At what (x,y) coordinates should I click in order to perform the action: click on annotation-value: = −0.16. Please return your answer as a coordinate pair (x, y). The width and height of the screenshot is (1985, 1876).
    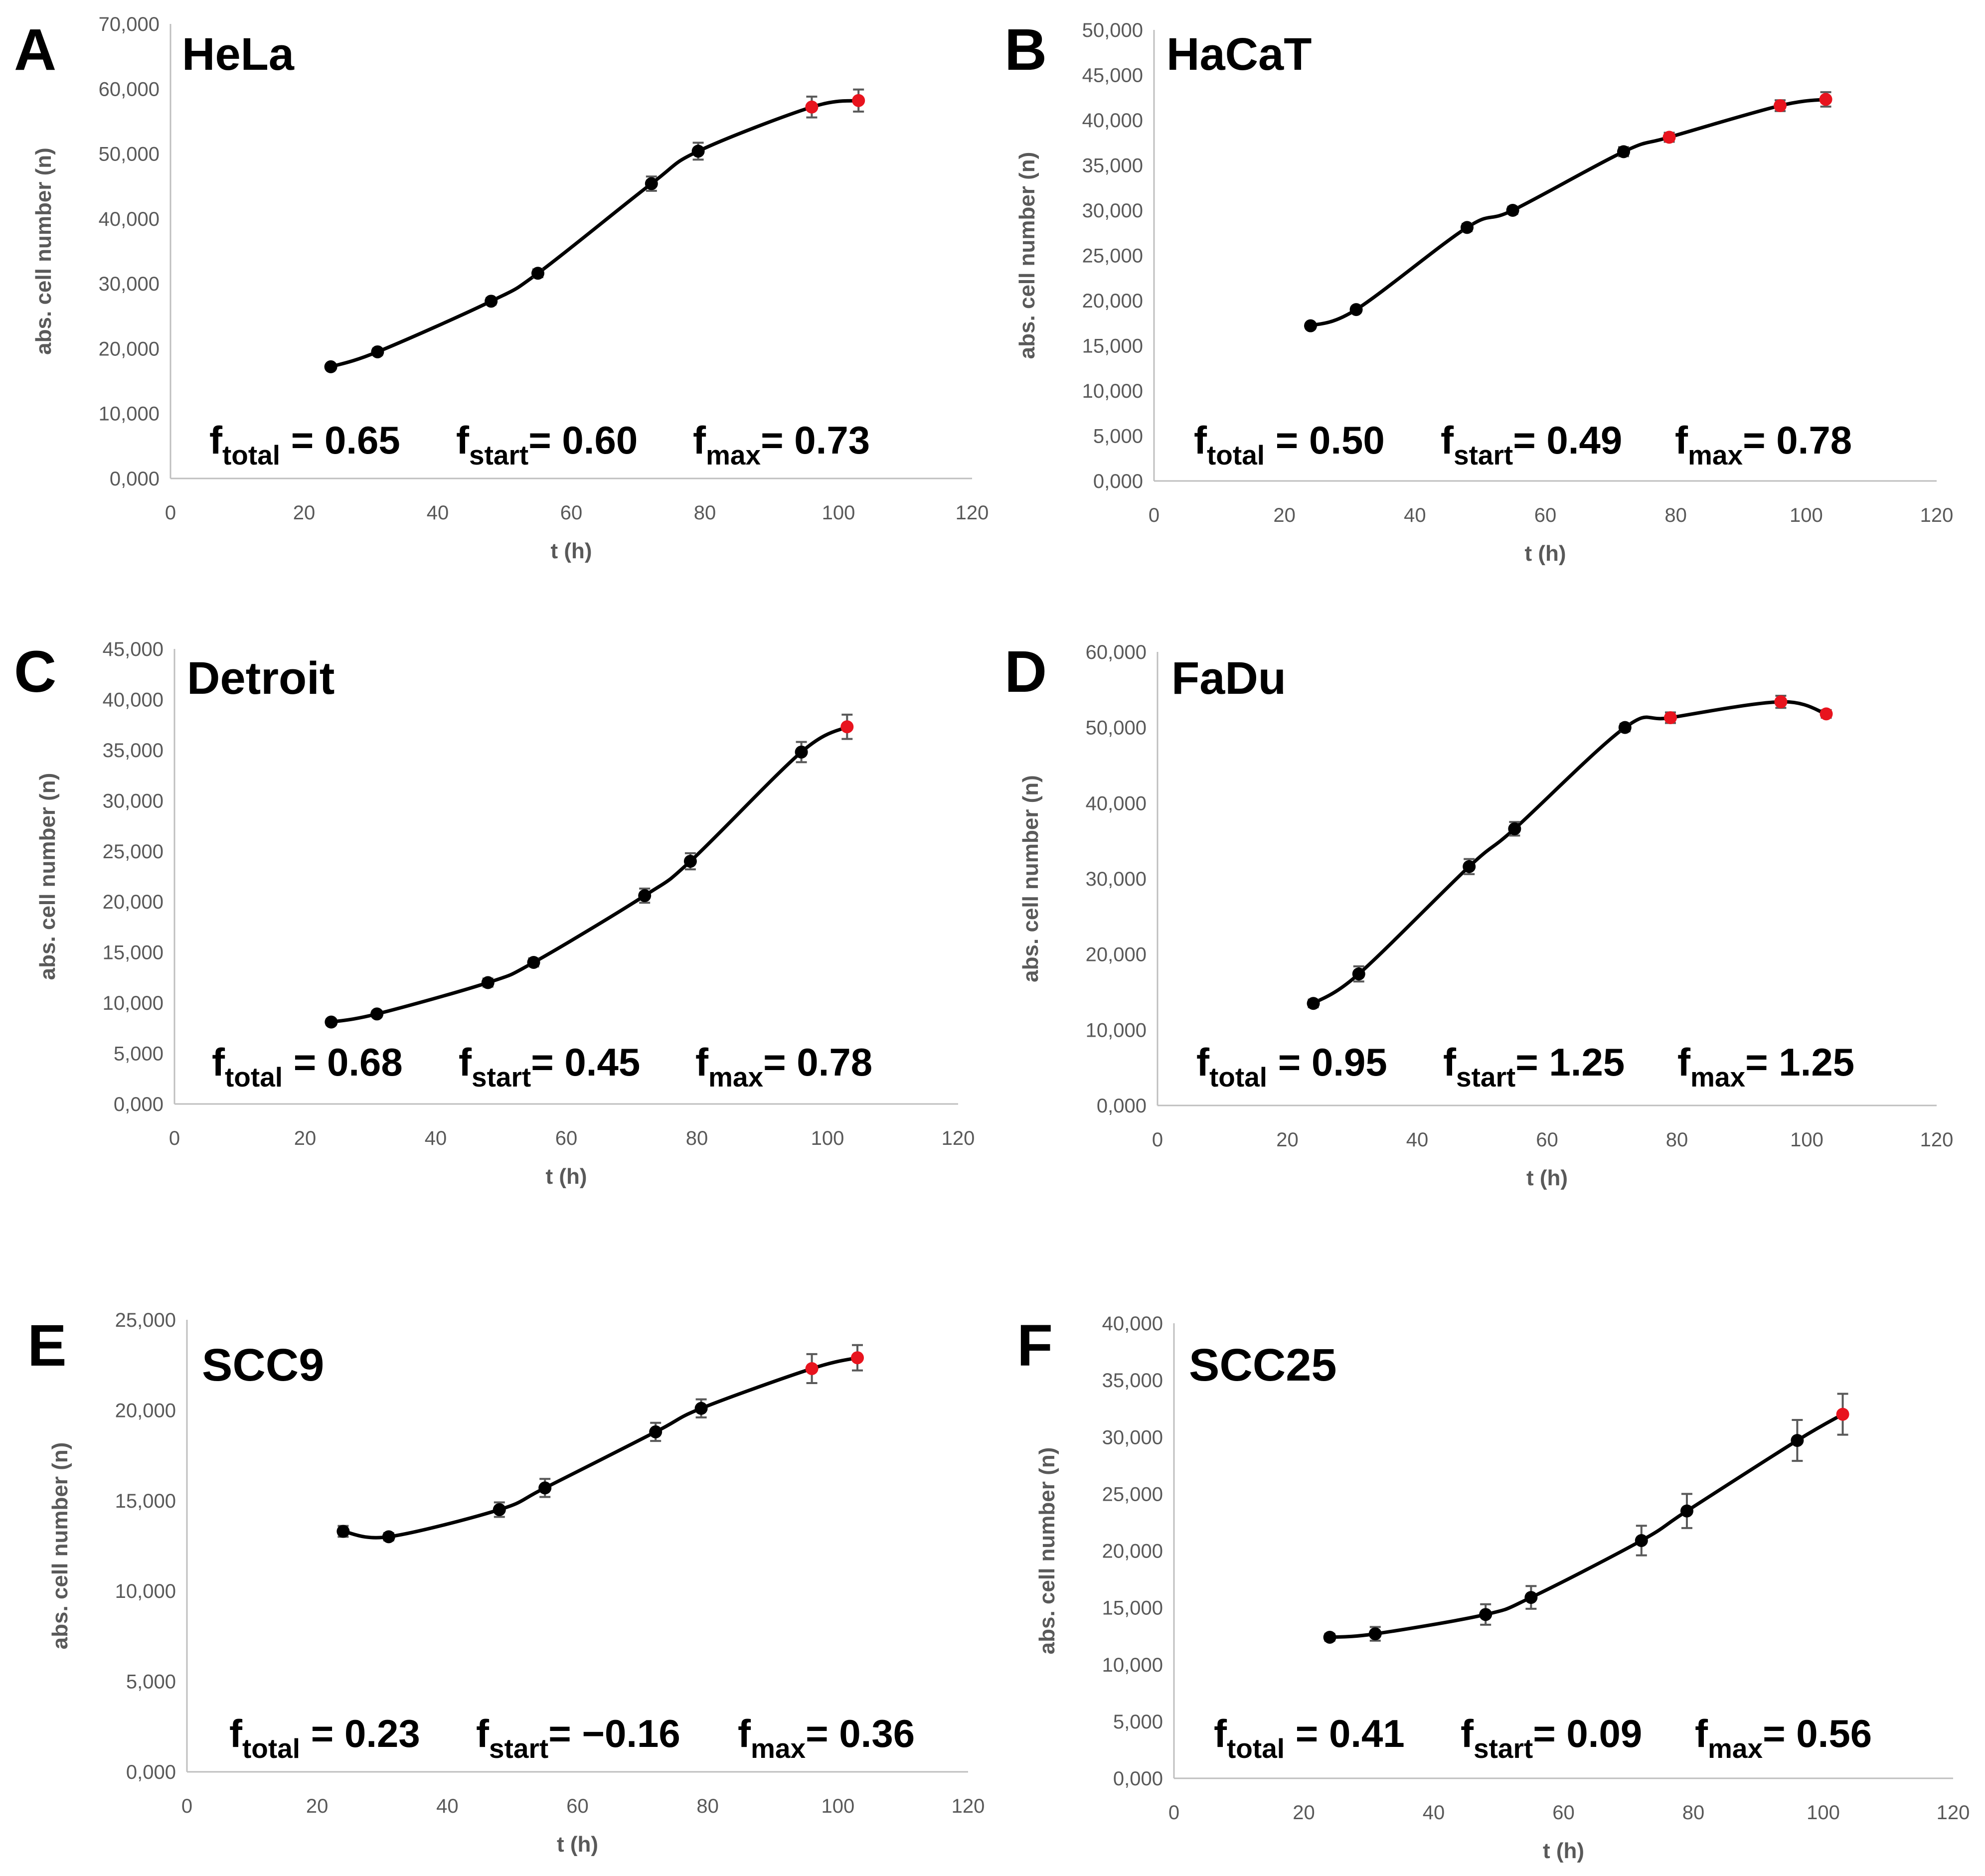
    Looking at the image, I should click on (614, 1733).